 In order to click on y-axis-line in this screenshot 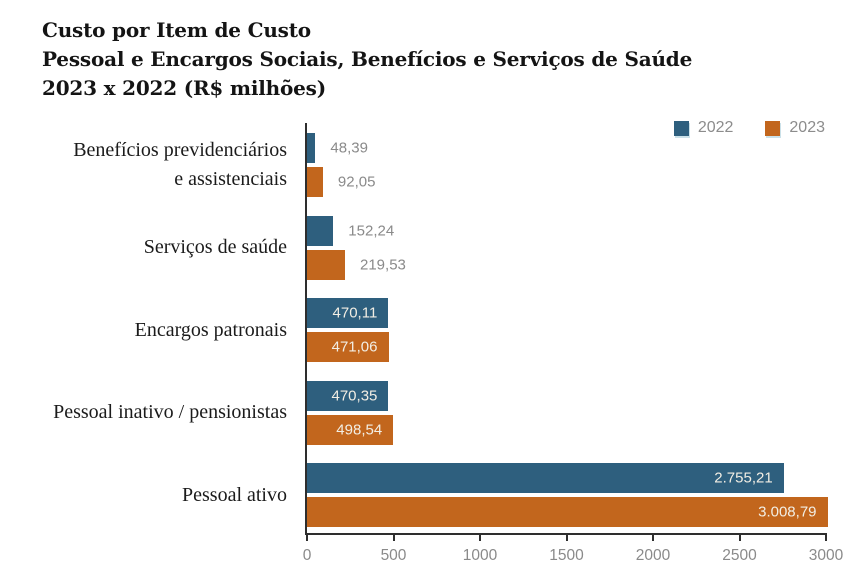, I will do `click(306, 329)`.